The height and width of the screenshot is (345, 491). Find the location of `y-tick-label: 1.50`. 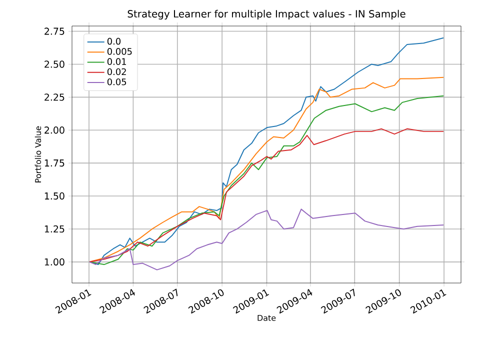

y-tick-label: 1.50 is located at coordinates (54, 196).